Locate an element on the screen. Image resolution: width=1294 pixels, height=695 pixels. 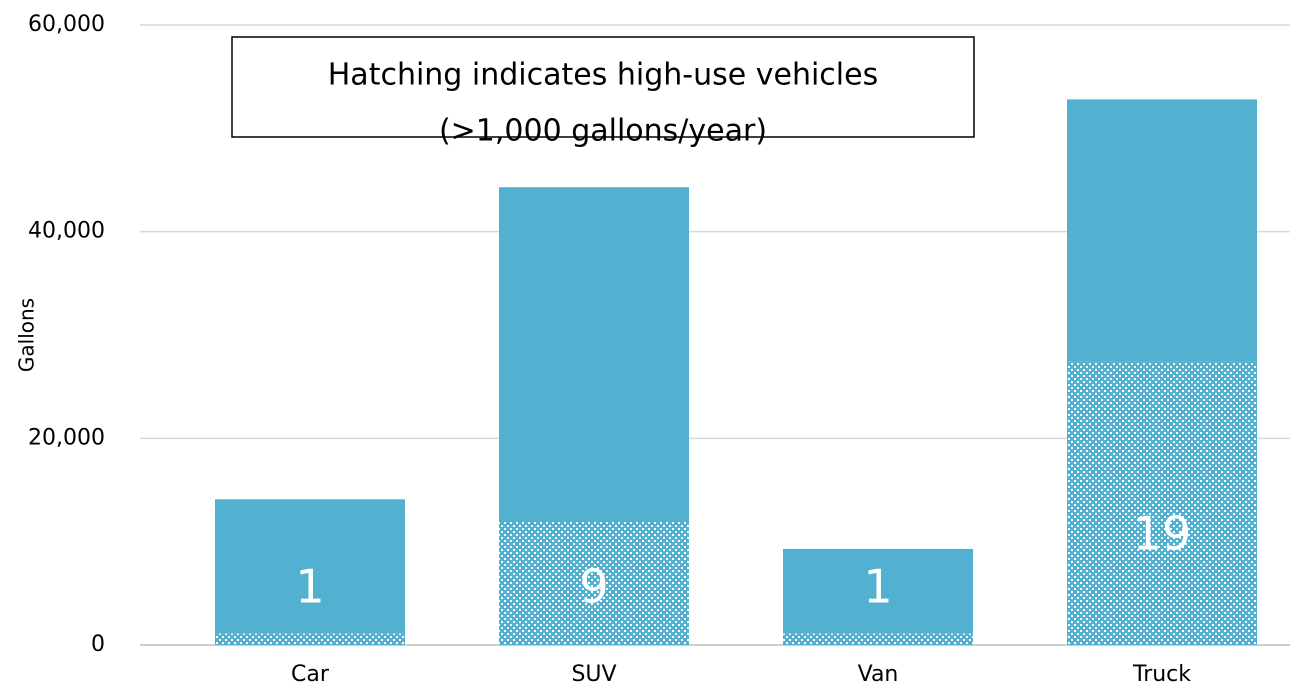
data-label: 9 is located at coordinates (593, 587).